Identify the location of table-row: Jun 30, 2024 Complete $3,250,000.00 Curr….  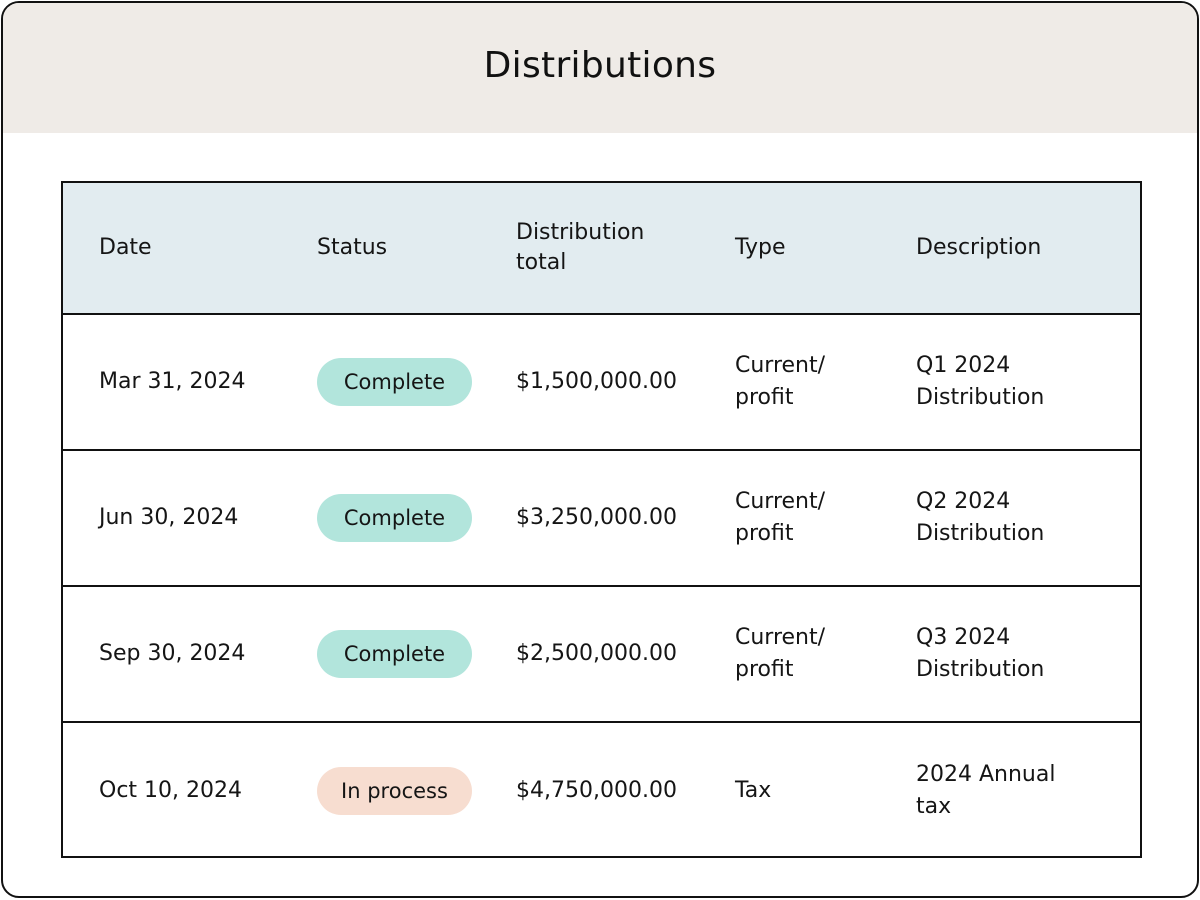
(601, 519).